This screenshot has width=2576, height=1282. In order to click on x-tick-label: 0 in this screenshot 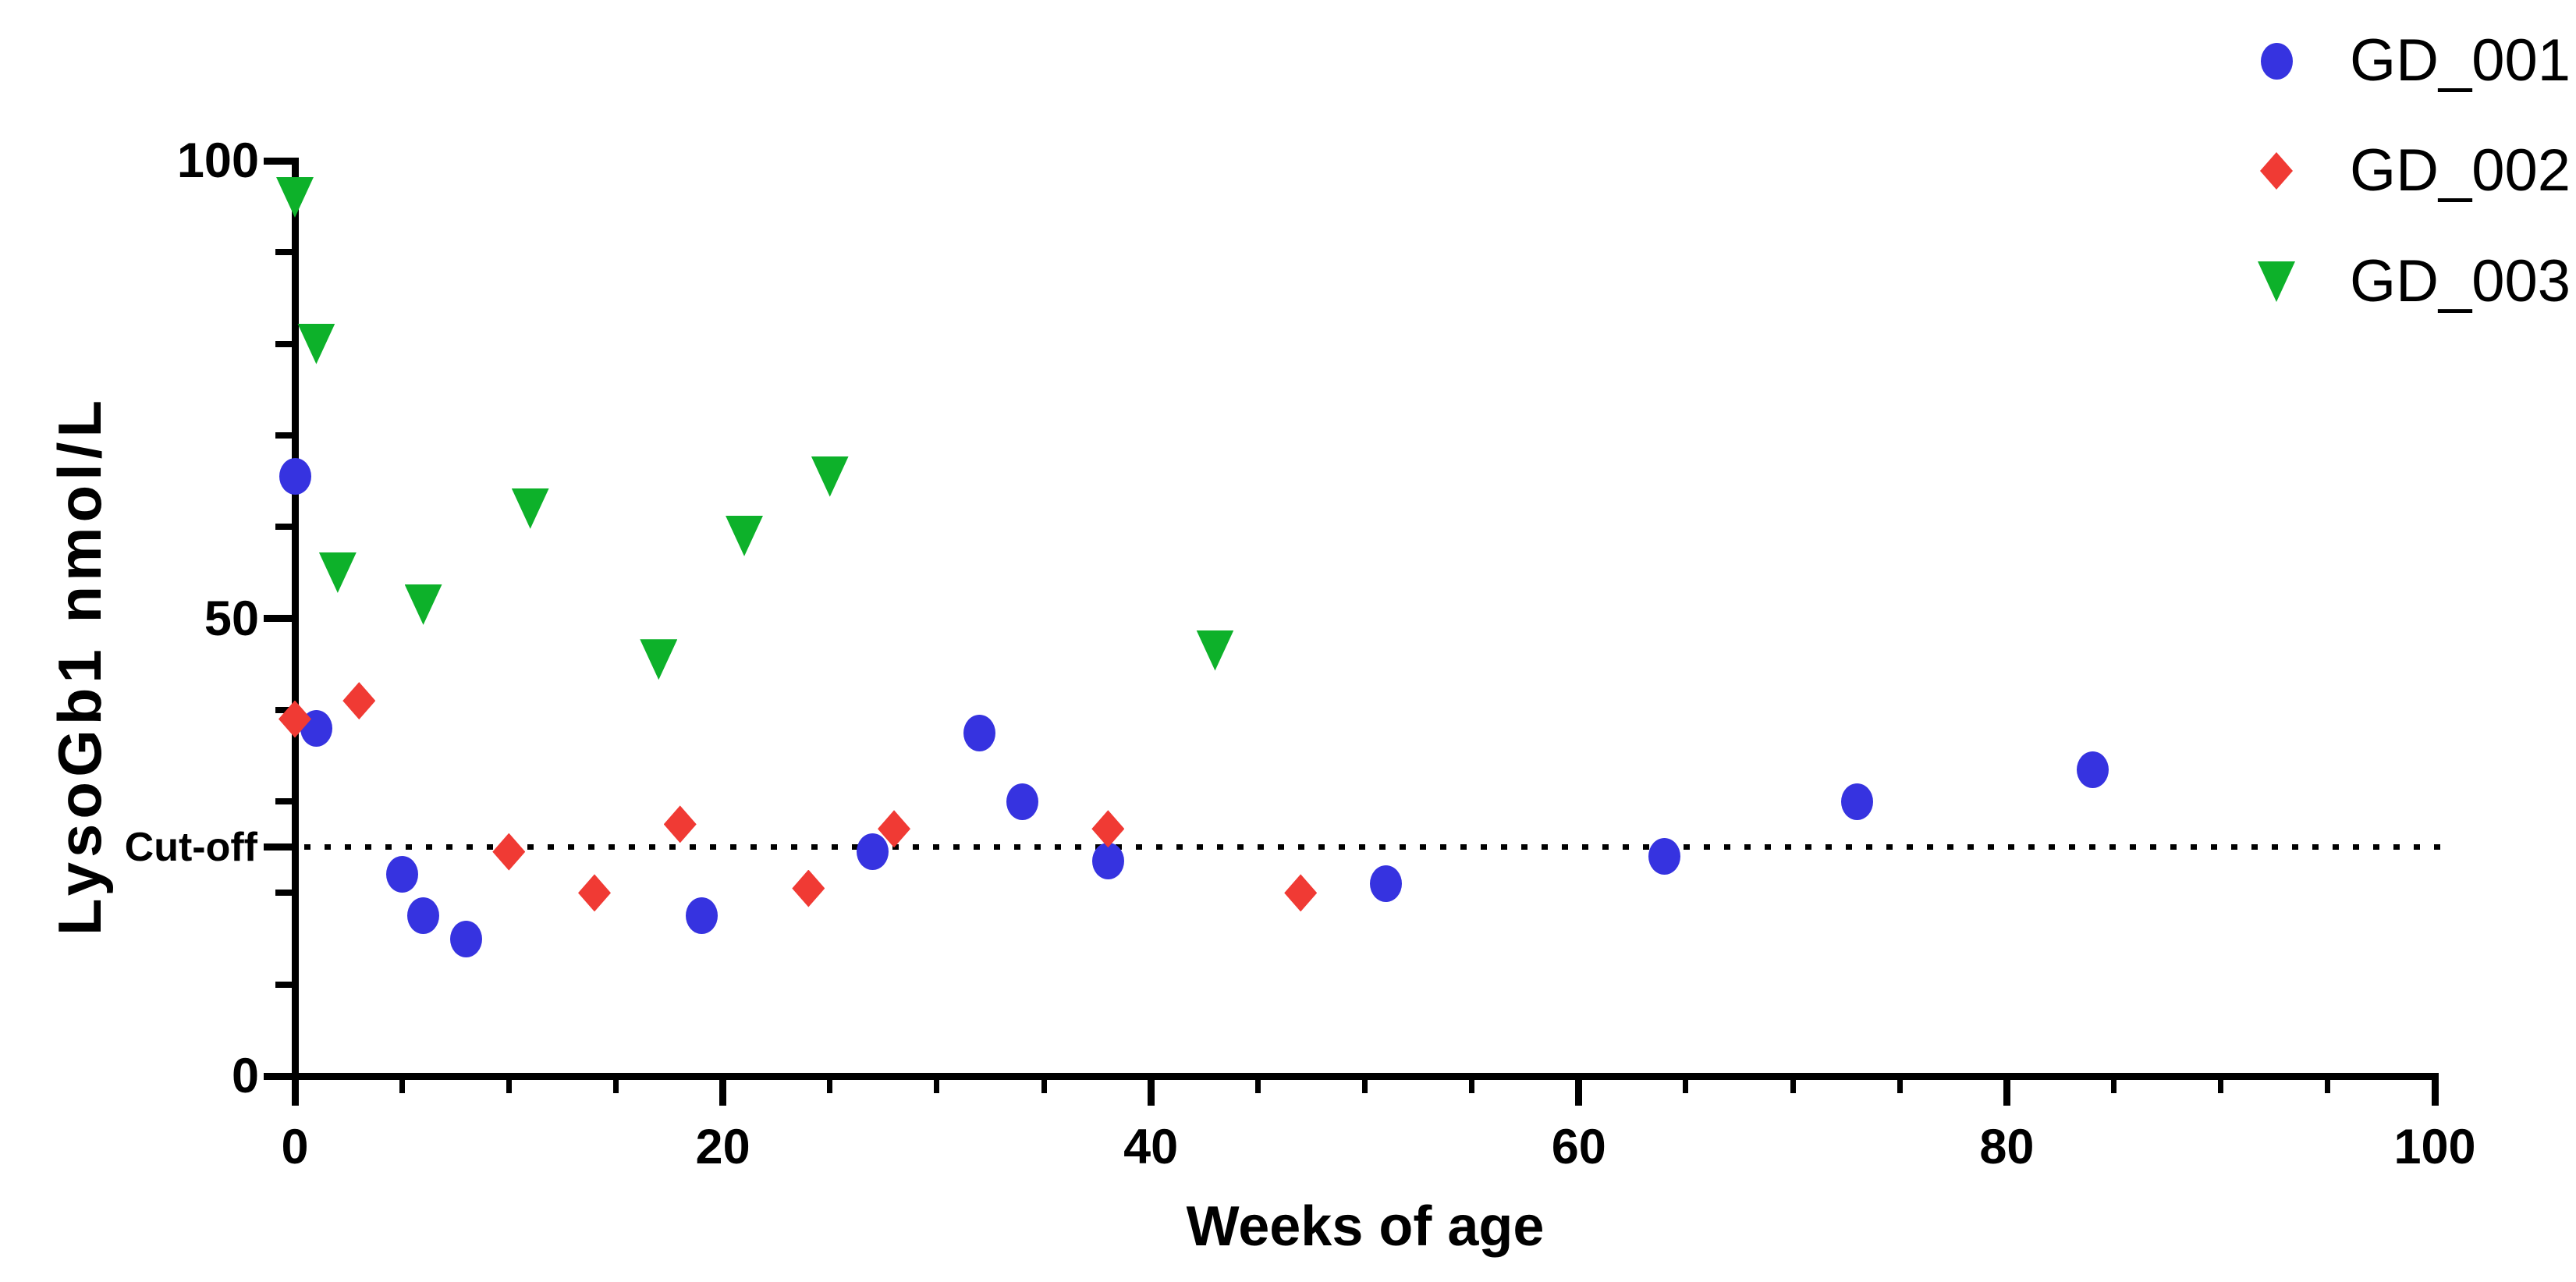, I will do `click(295, 1147)`.